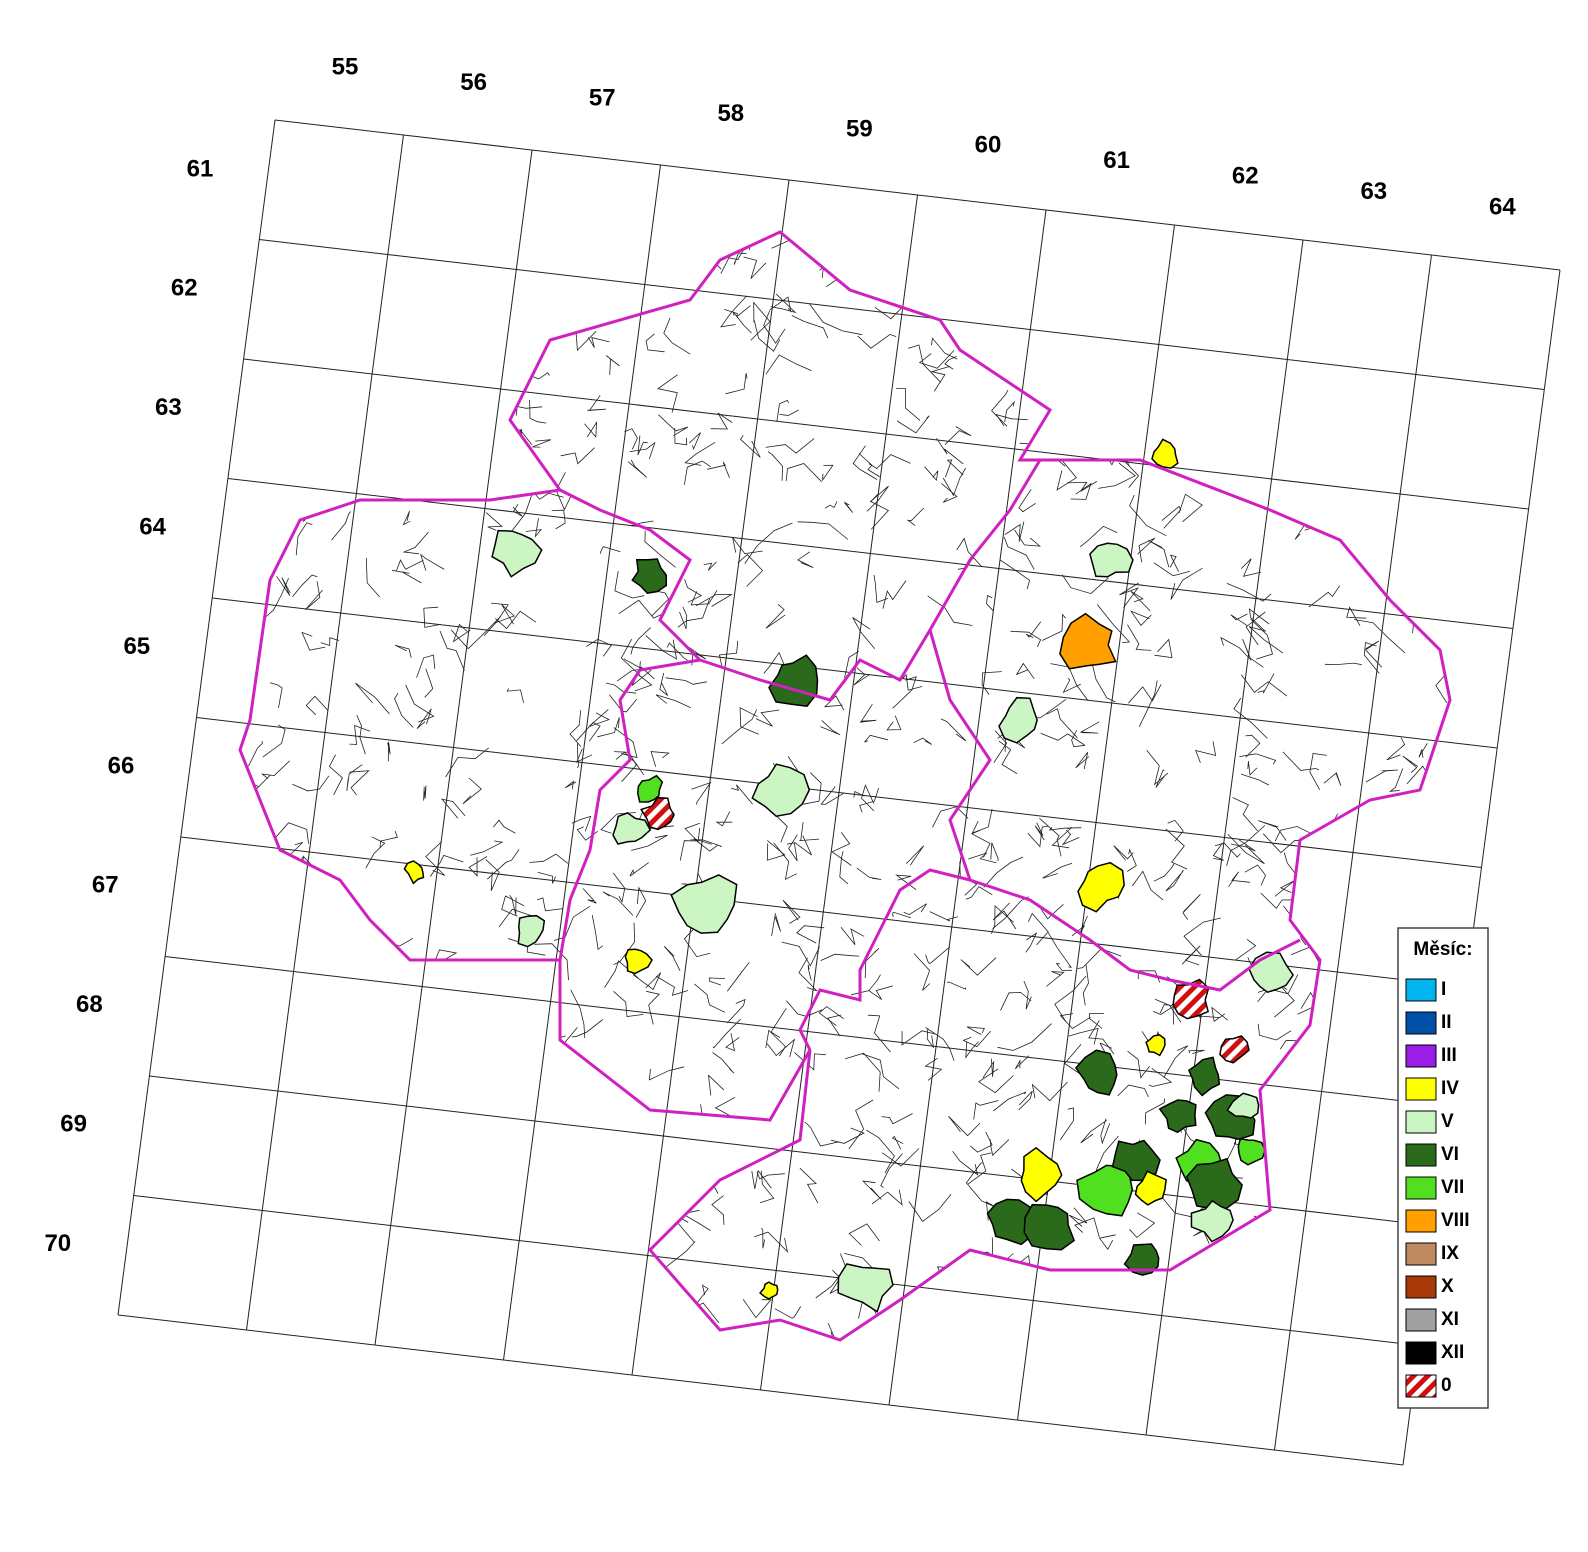 The width and height of the screenshot is (1588, 1552). What do you see at coordinates (1373, 191) in the screenshot?
I see `column-label: 63` at bounding box center [1373, 191].